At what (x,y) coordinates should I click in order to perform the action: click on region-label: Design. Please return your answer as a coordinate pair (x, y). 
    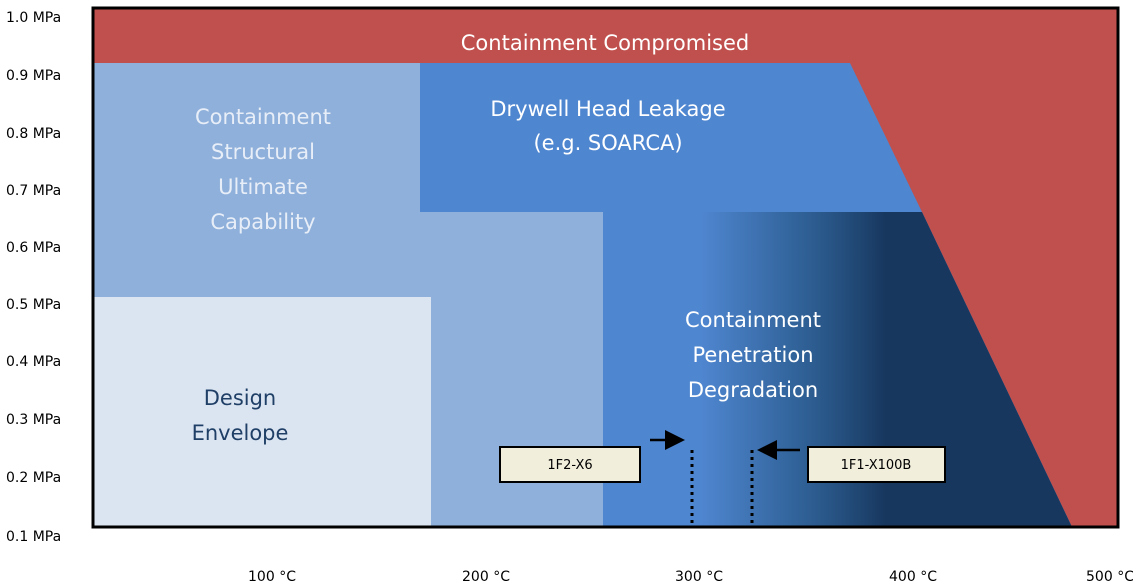
    Looking at the image, I should click on (240, 398).